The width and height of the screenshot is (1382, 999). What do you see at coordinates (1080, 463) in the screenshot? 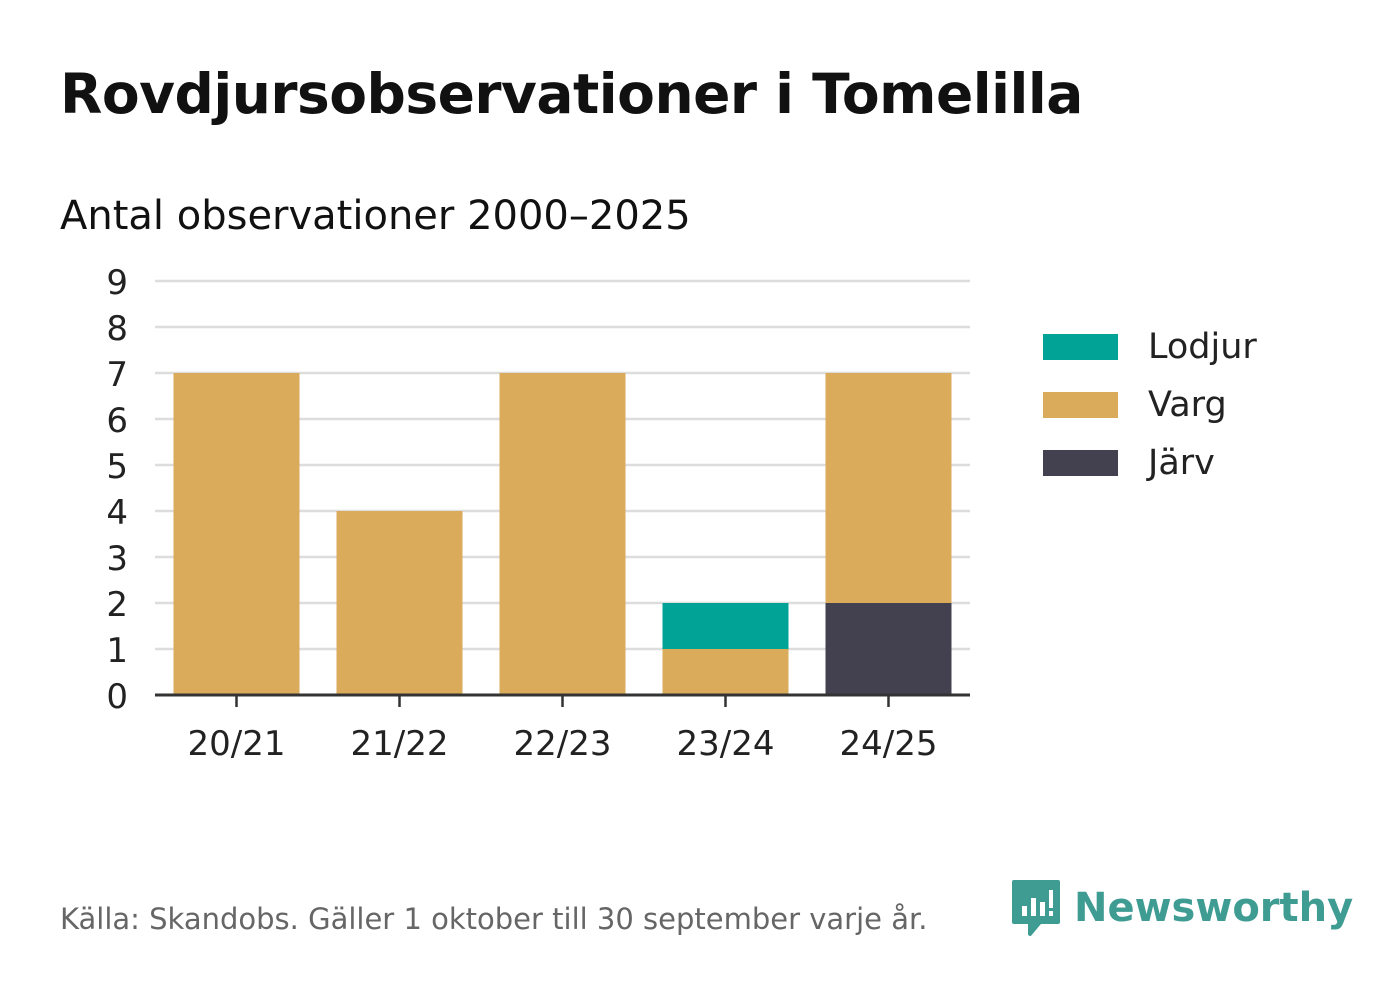
I see `legend-swatch-jarv` at bounding box center [1080, 463].